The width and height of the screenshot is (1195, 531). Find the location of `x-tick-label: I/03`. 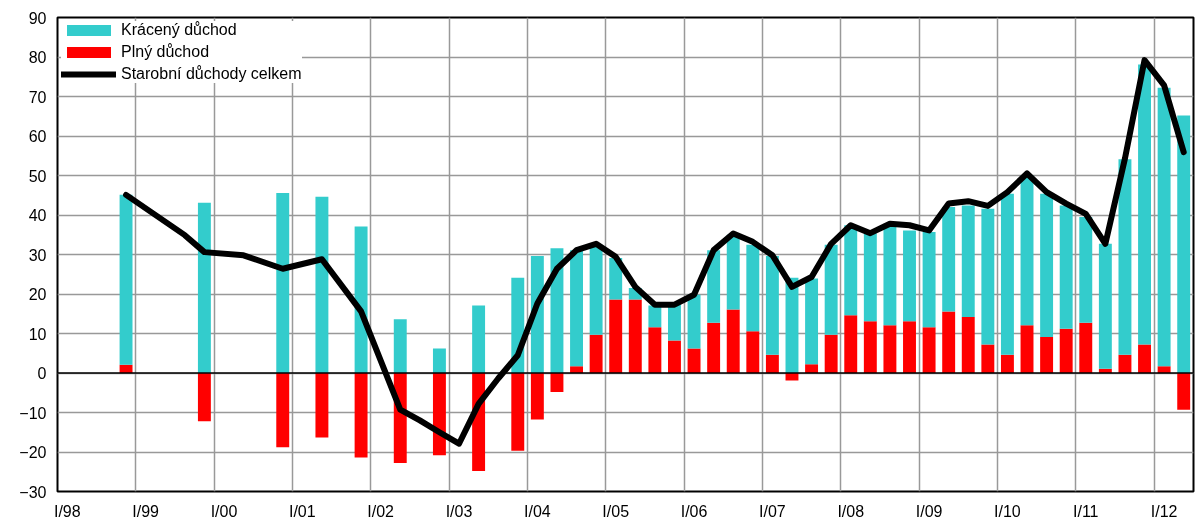

x-tick-label: I/03 is located at coordinates (459, 511).